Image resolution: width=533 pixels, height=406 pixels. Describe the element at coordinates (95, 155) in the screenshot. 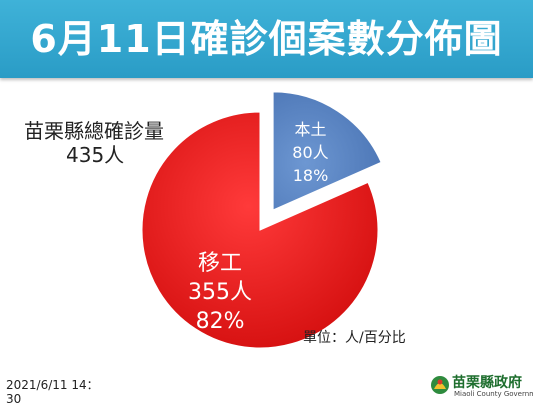

I see `total-cases-value: 435人` at that location.